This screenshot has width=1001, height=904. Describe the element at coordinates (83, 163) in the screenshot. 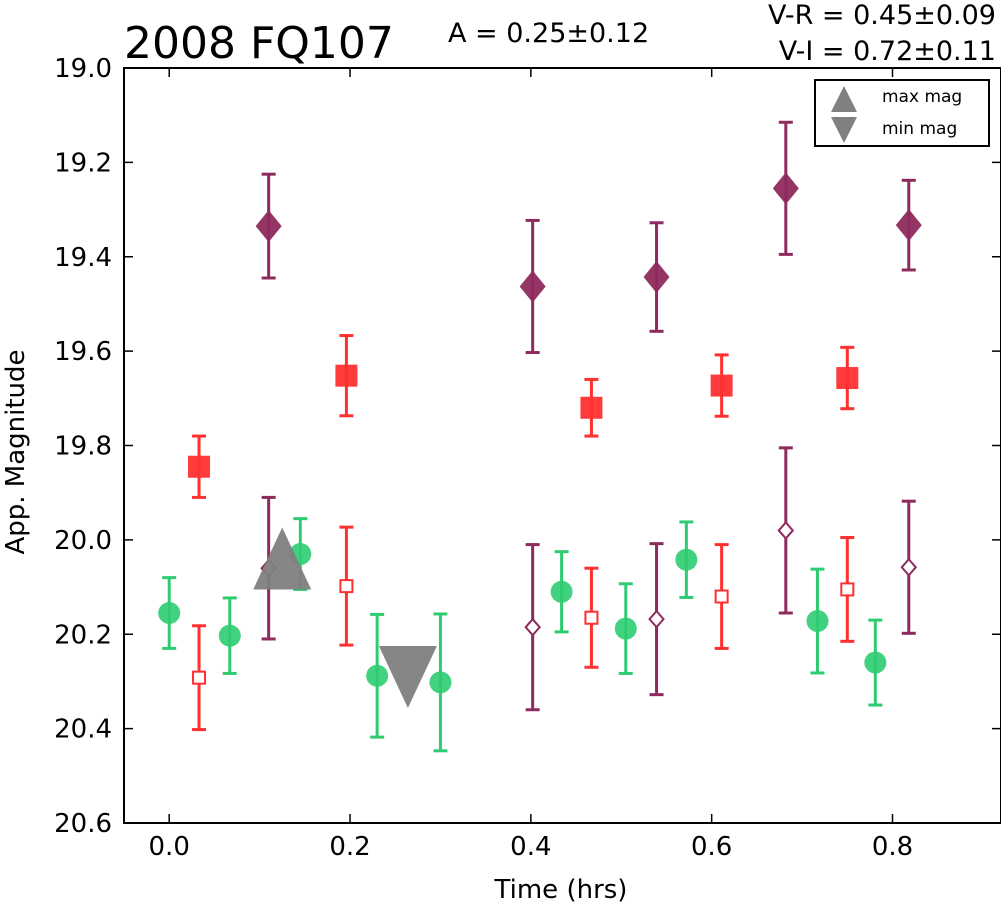

I see `y-tick-label: 19.2` at that location.